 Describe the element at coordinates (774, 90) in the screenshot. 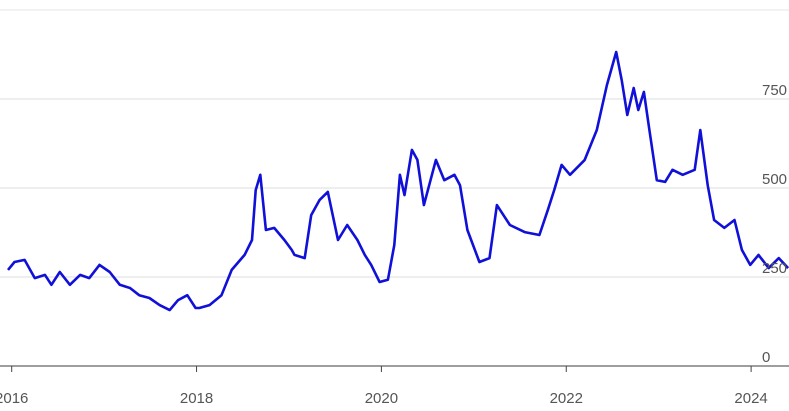

I see `y-tick-label: 750` at that location.